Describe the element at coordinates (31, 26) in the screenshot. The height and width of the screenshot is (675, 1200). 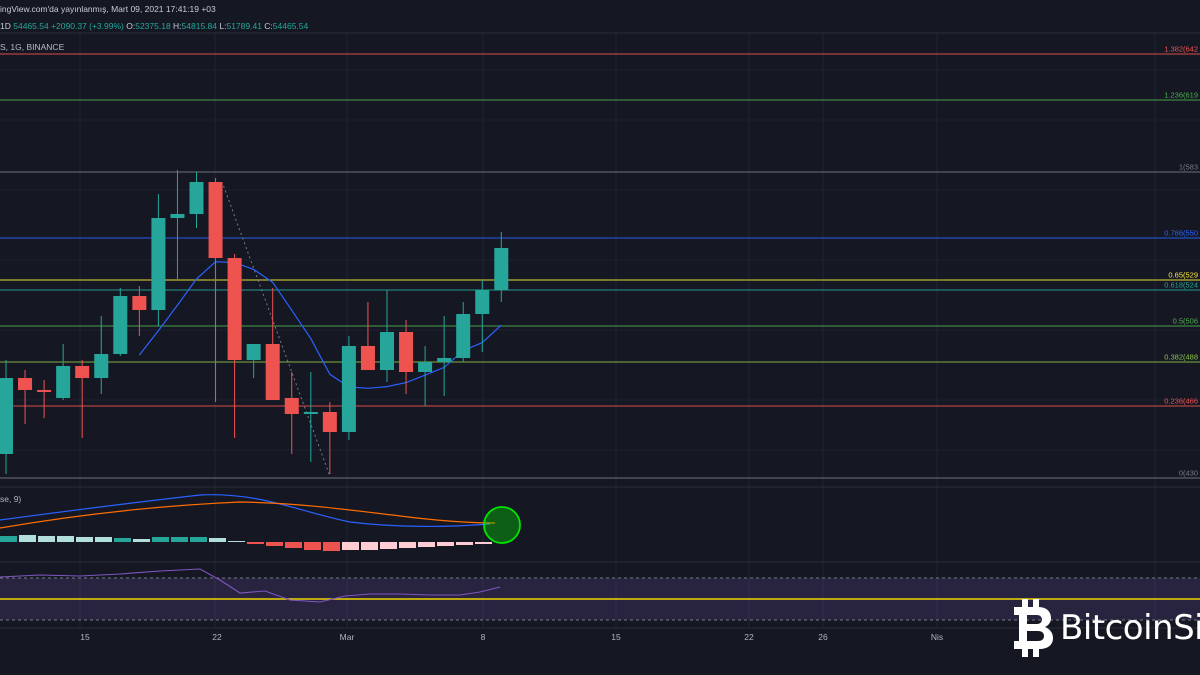
I see `last-price: 54465.54` at that location.